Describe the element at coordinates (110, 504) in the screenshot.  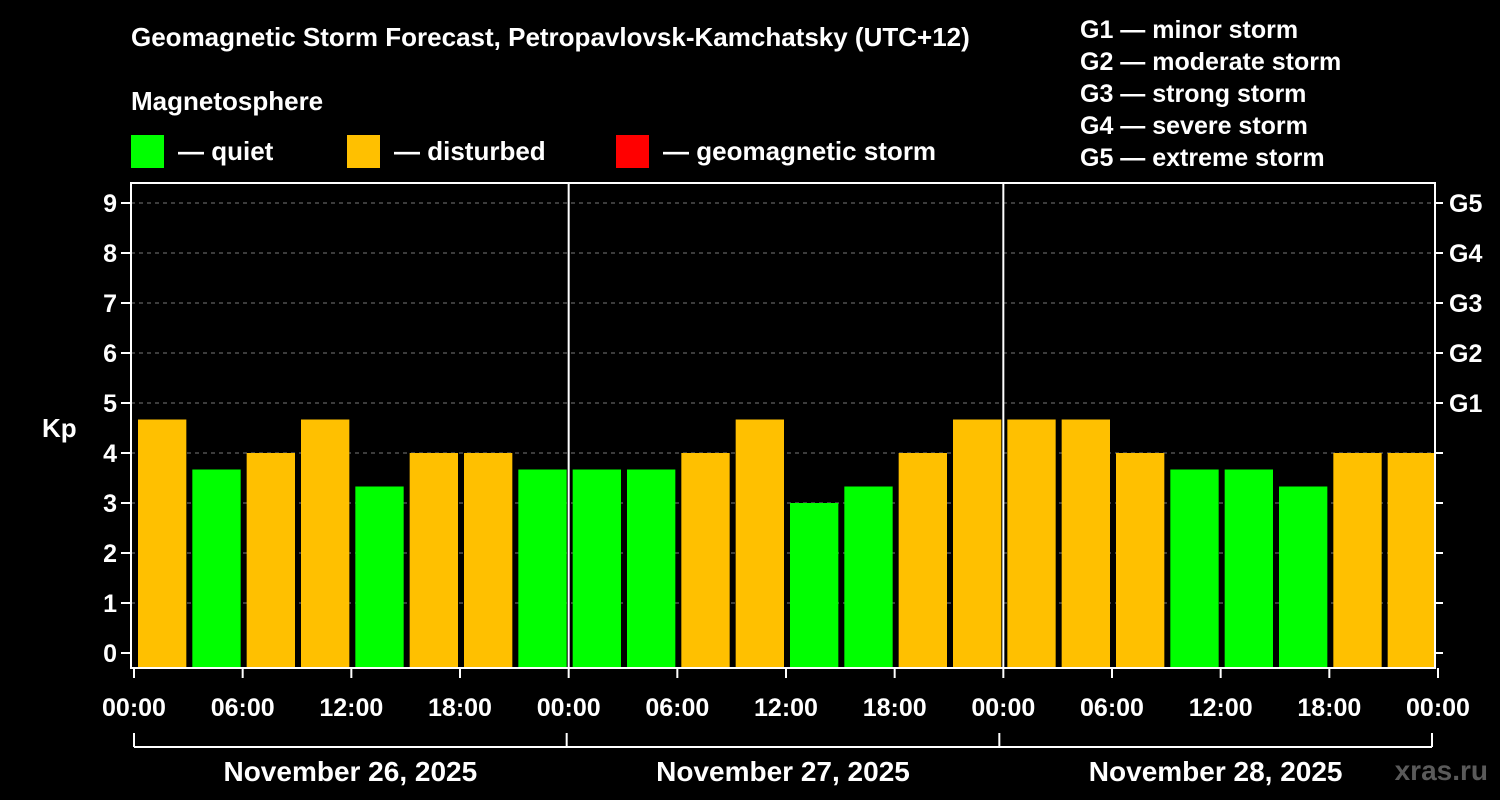
I see `y-tick-label: 3` at that location.